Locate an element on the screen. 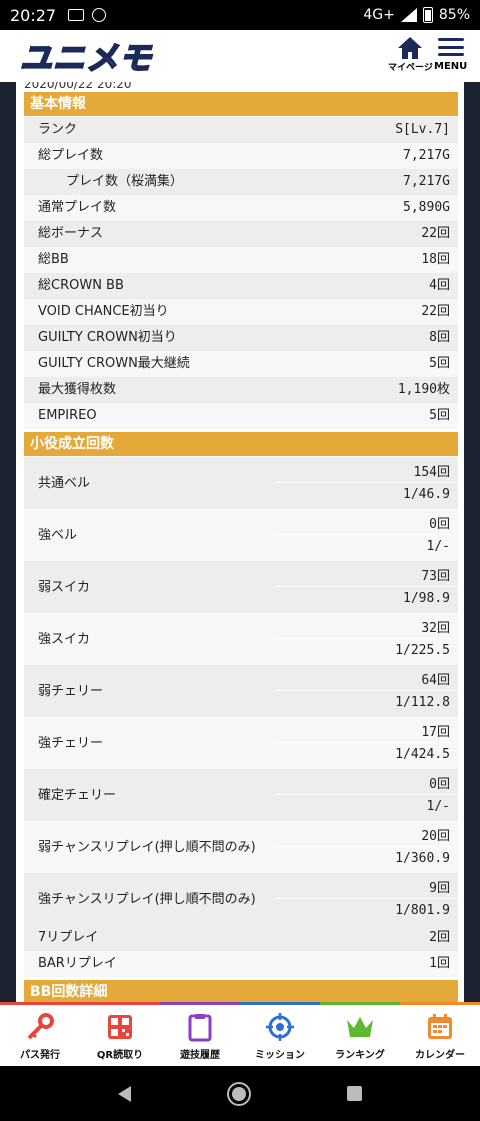 This screenshot has height=1121, width=480. section-bb-title: BB回数詳細 is located at coordinates (241, 991).